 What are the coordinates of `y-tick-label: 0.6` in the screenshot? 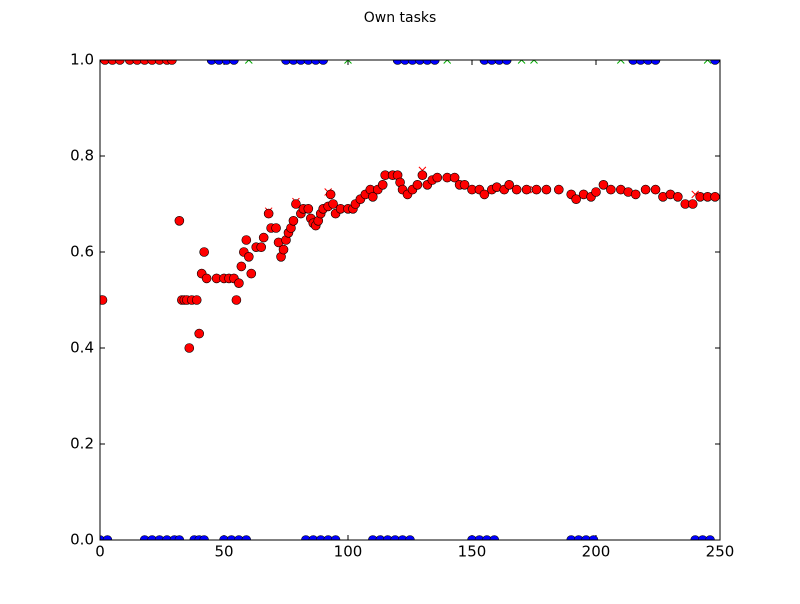 It's located at (82, 252).